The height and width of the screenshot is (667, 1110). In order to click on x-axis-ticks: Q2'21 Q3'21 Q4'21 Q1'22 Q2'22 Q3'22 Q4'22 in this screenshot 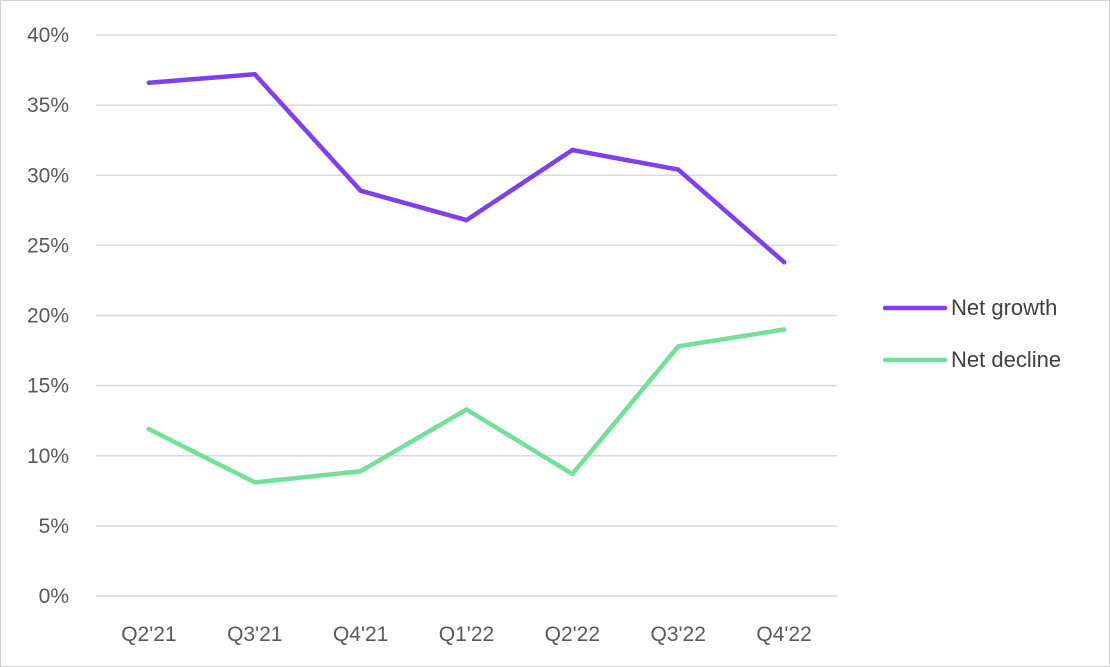, I will do `click(466, 634)`.